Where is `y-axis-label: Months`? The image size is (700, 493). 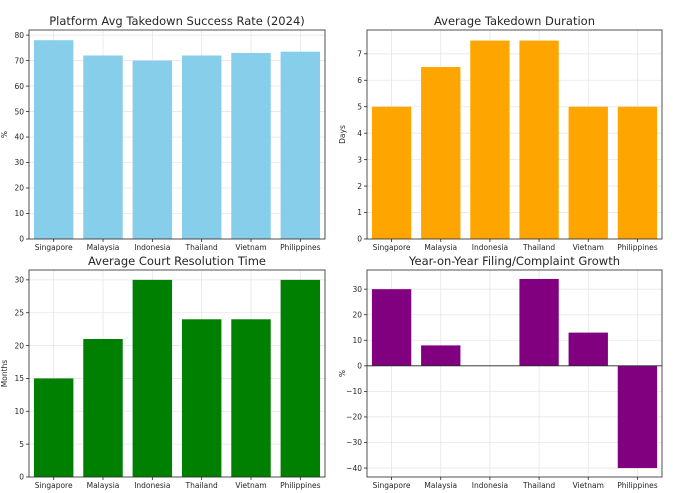 y-axis-label: Months is located at coordinates (4, 374).